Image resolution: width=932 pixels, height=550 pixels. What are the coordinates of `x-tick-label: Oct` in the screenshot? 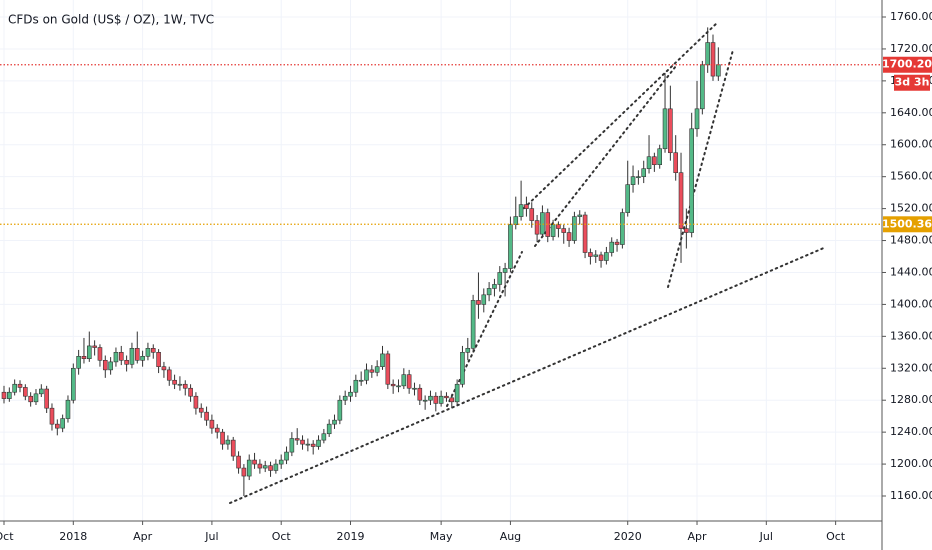 It's located at (282, 536).